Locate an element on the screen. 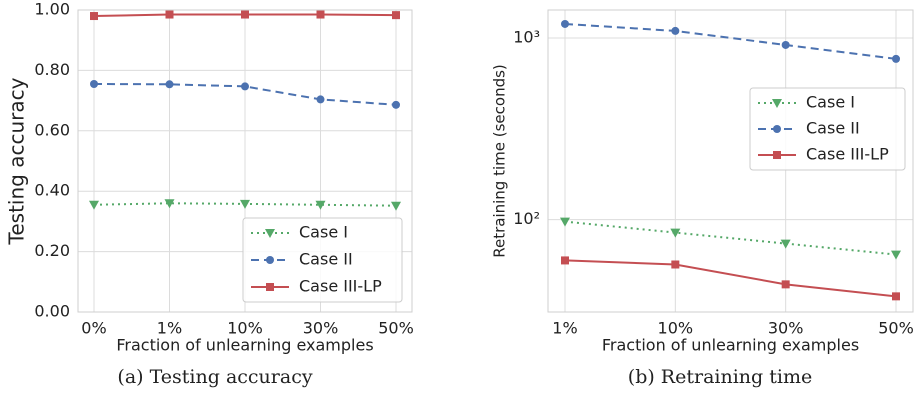  x-tick-label: 0% is located at coordinates (93, 328).